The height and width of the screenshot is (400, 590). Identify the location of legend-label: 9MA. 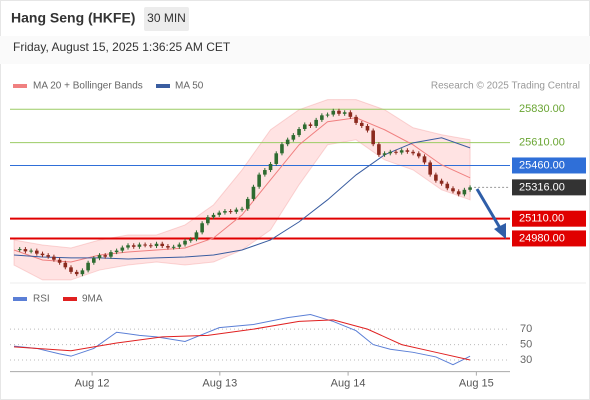
(92, 299).